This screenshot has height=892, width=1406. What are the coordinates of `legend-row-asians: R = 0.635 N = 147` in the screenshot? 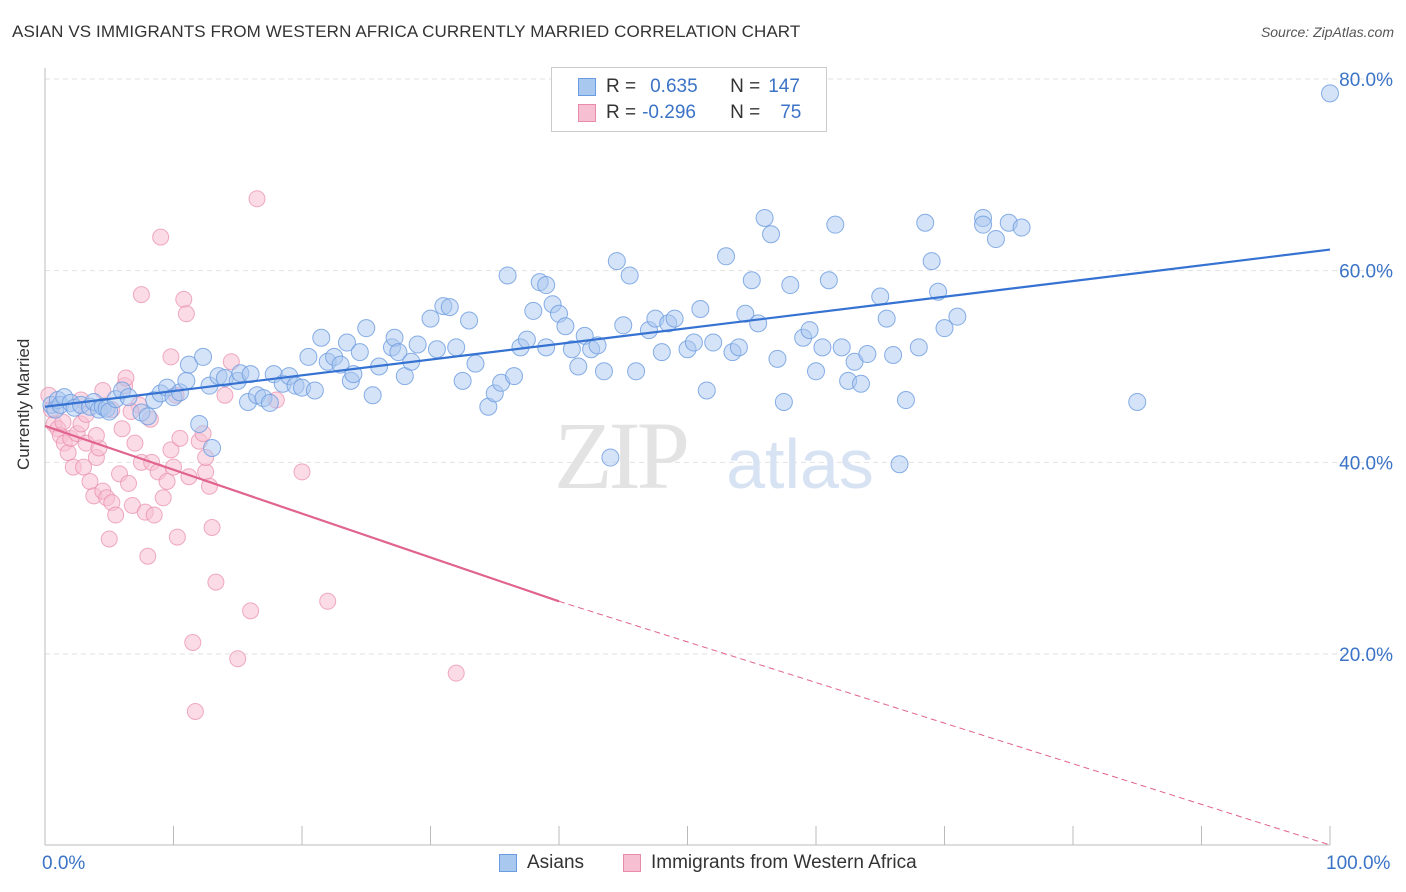 It's located at (689, 87).